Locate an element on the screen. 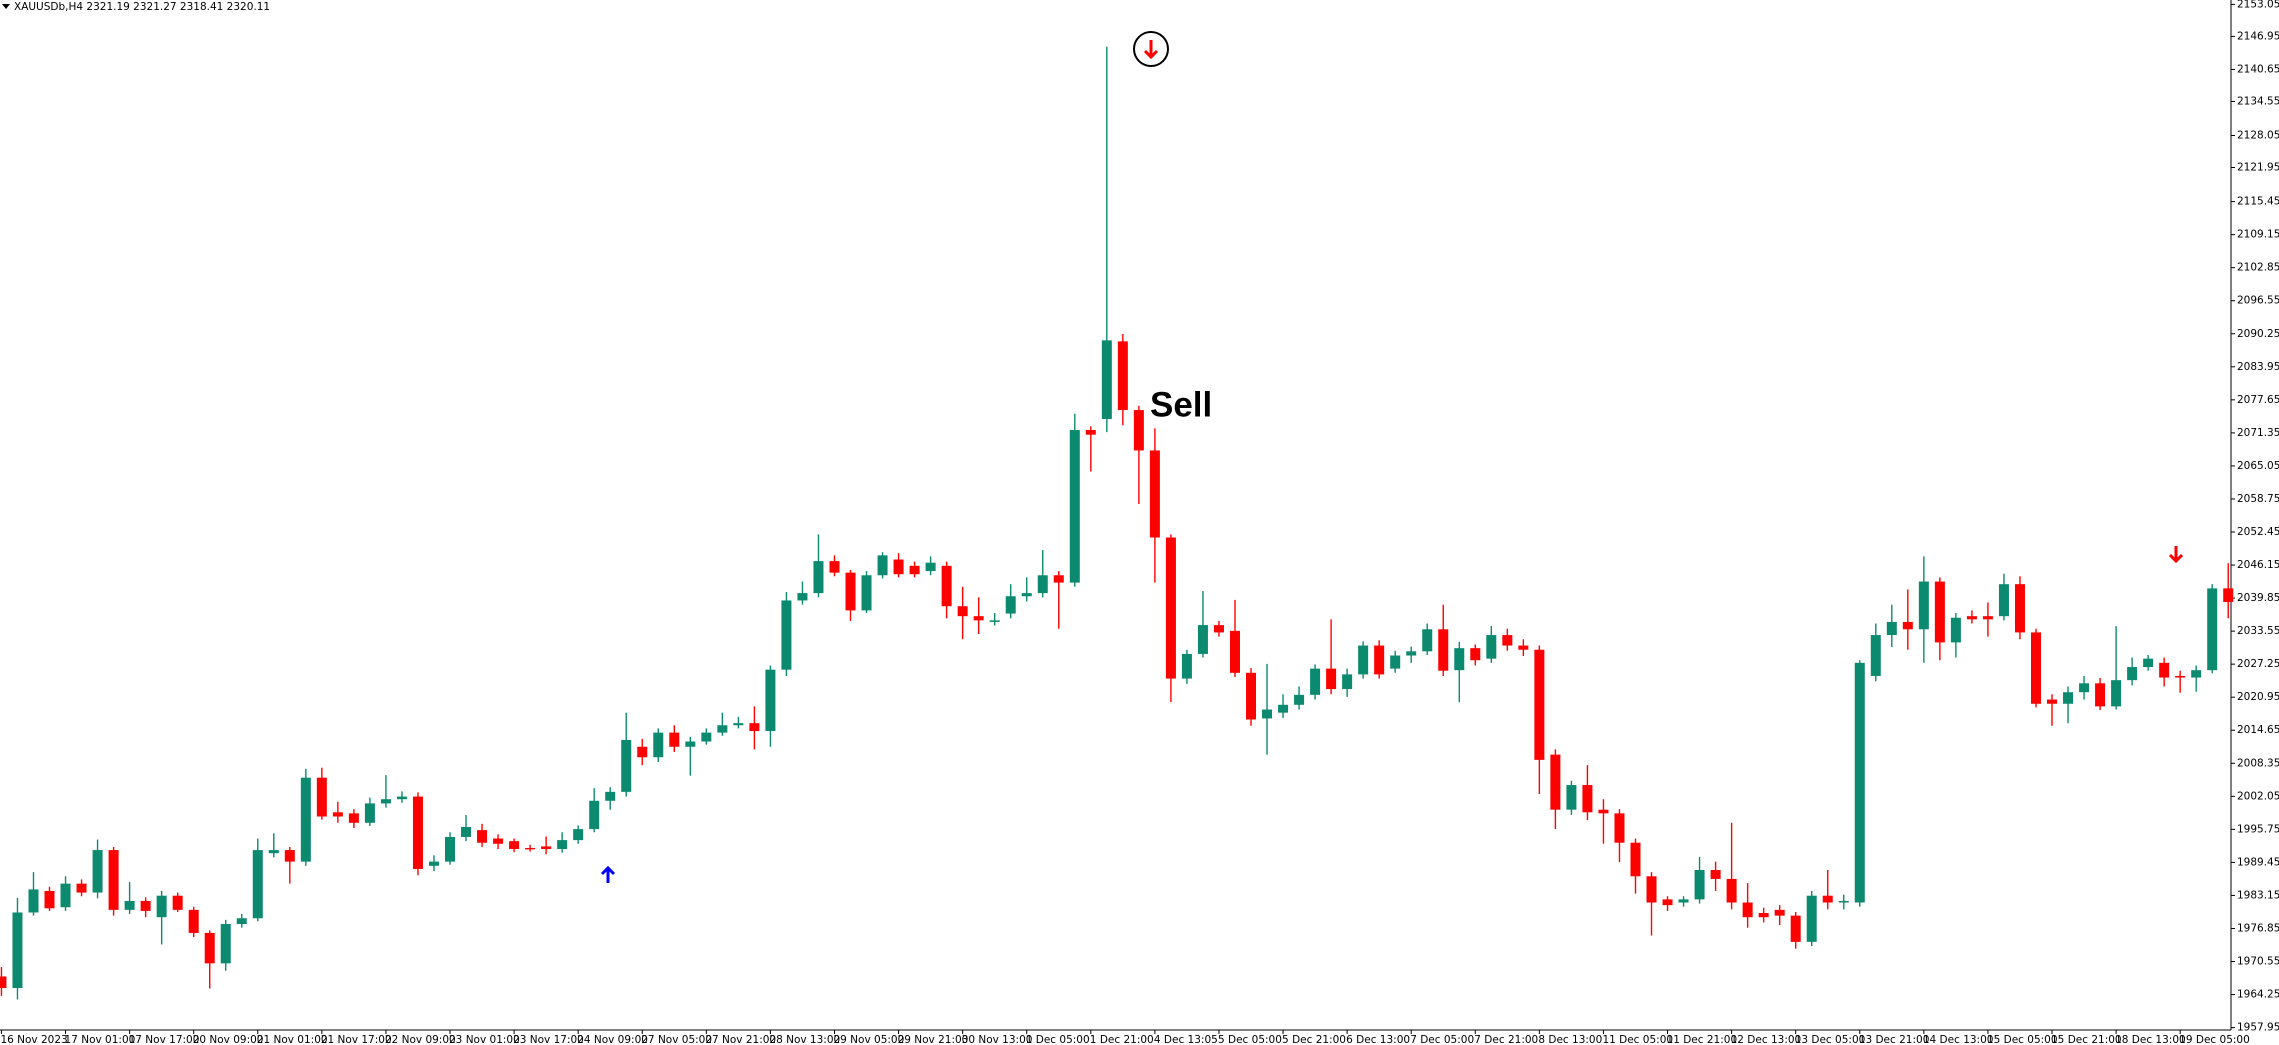 The height and width of the screenshot is (1045, 2279). y-tick-label: 2027.25 is located at coordinates (2258, 664).